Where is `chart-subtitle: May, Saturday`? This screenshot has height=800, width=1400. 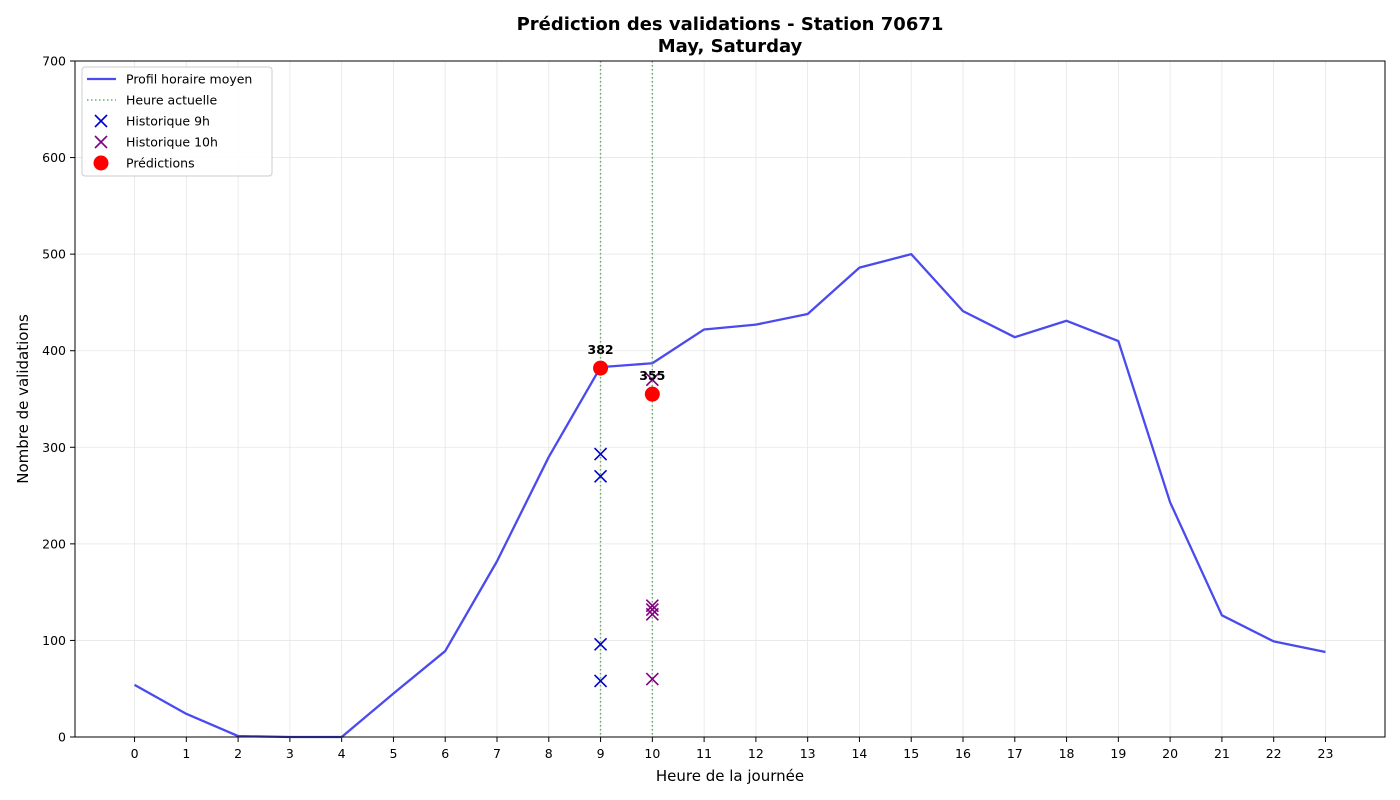 chart-subtitle: May, Saturday is located at coordinates (730, 46).